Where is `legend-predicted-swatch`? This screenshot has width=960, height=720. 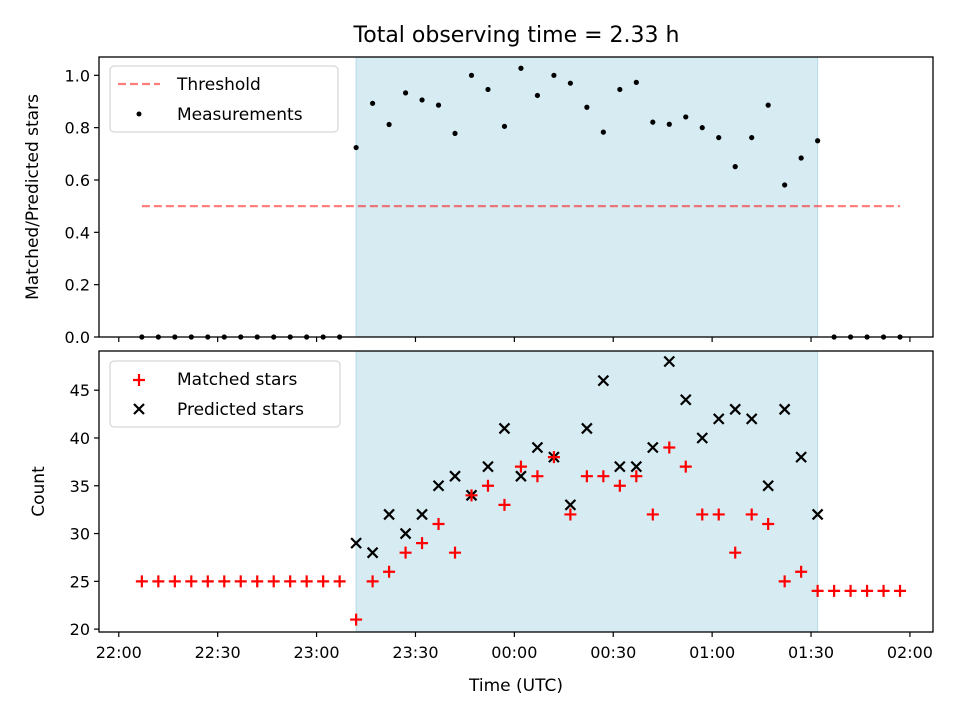 legend-predicted-swatch is located at coordinates (139, 409).